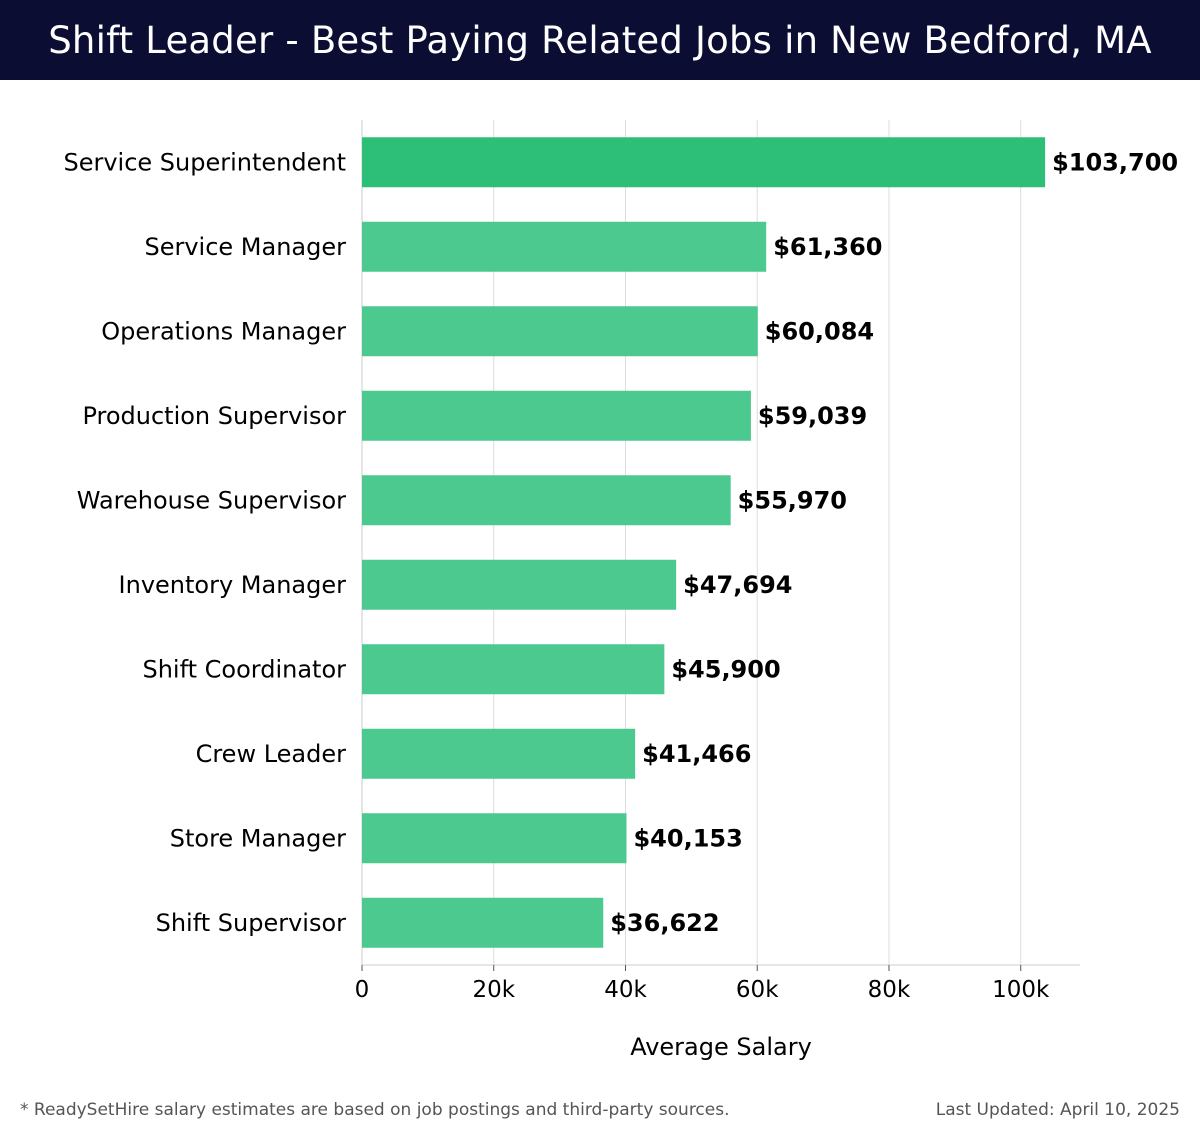 The width and height of the screenshot is (1200, 1140). What do you see at coordinates (664, 923) in the screenshot?
I see `value-label: $36,622` at bounding box center [664, 923].